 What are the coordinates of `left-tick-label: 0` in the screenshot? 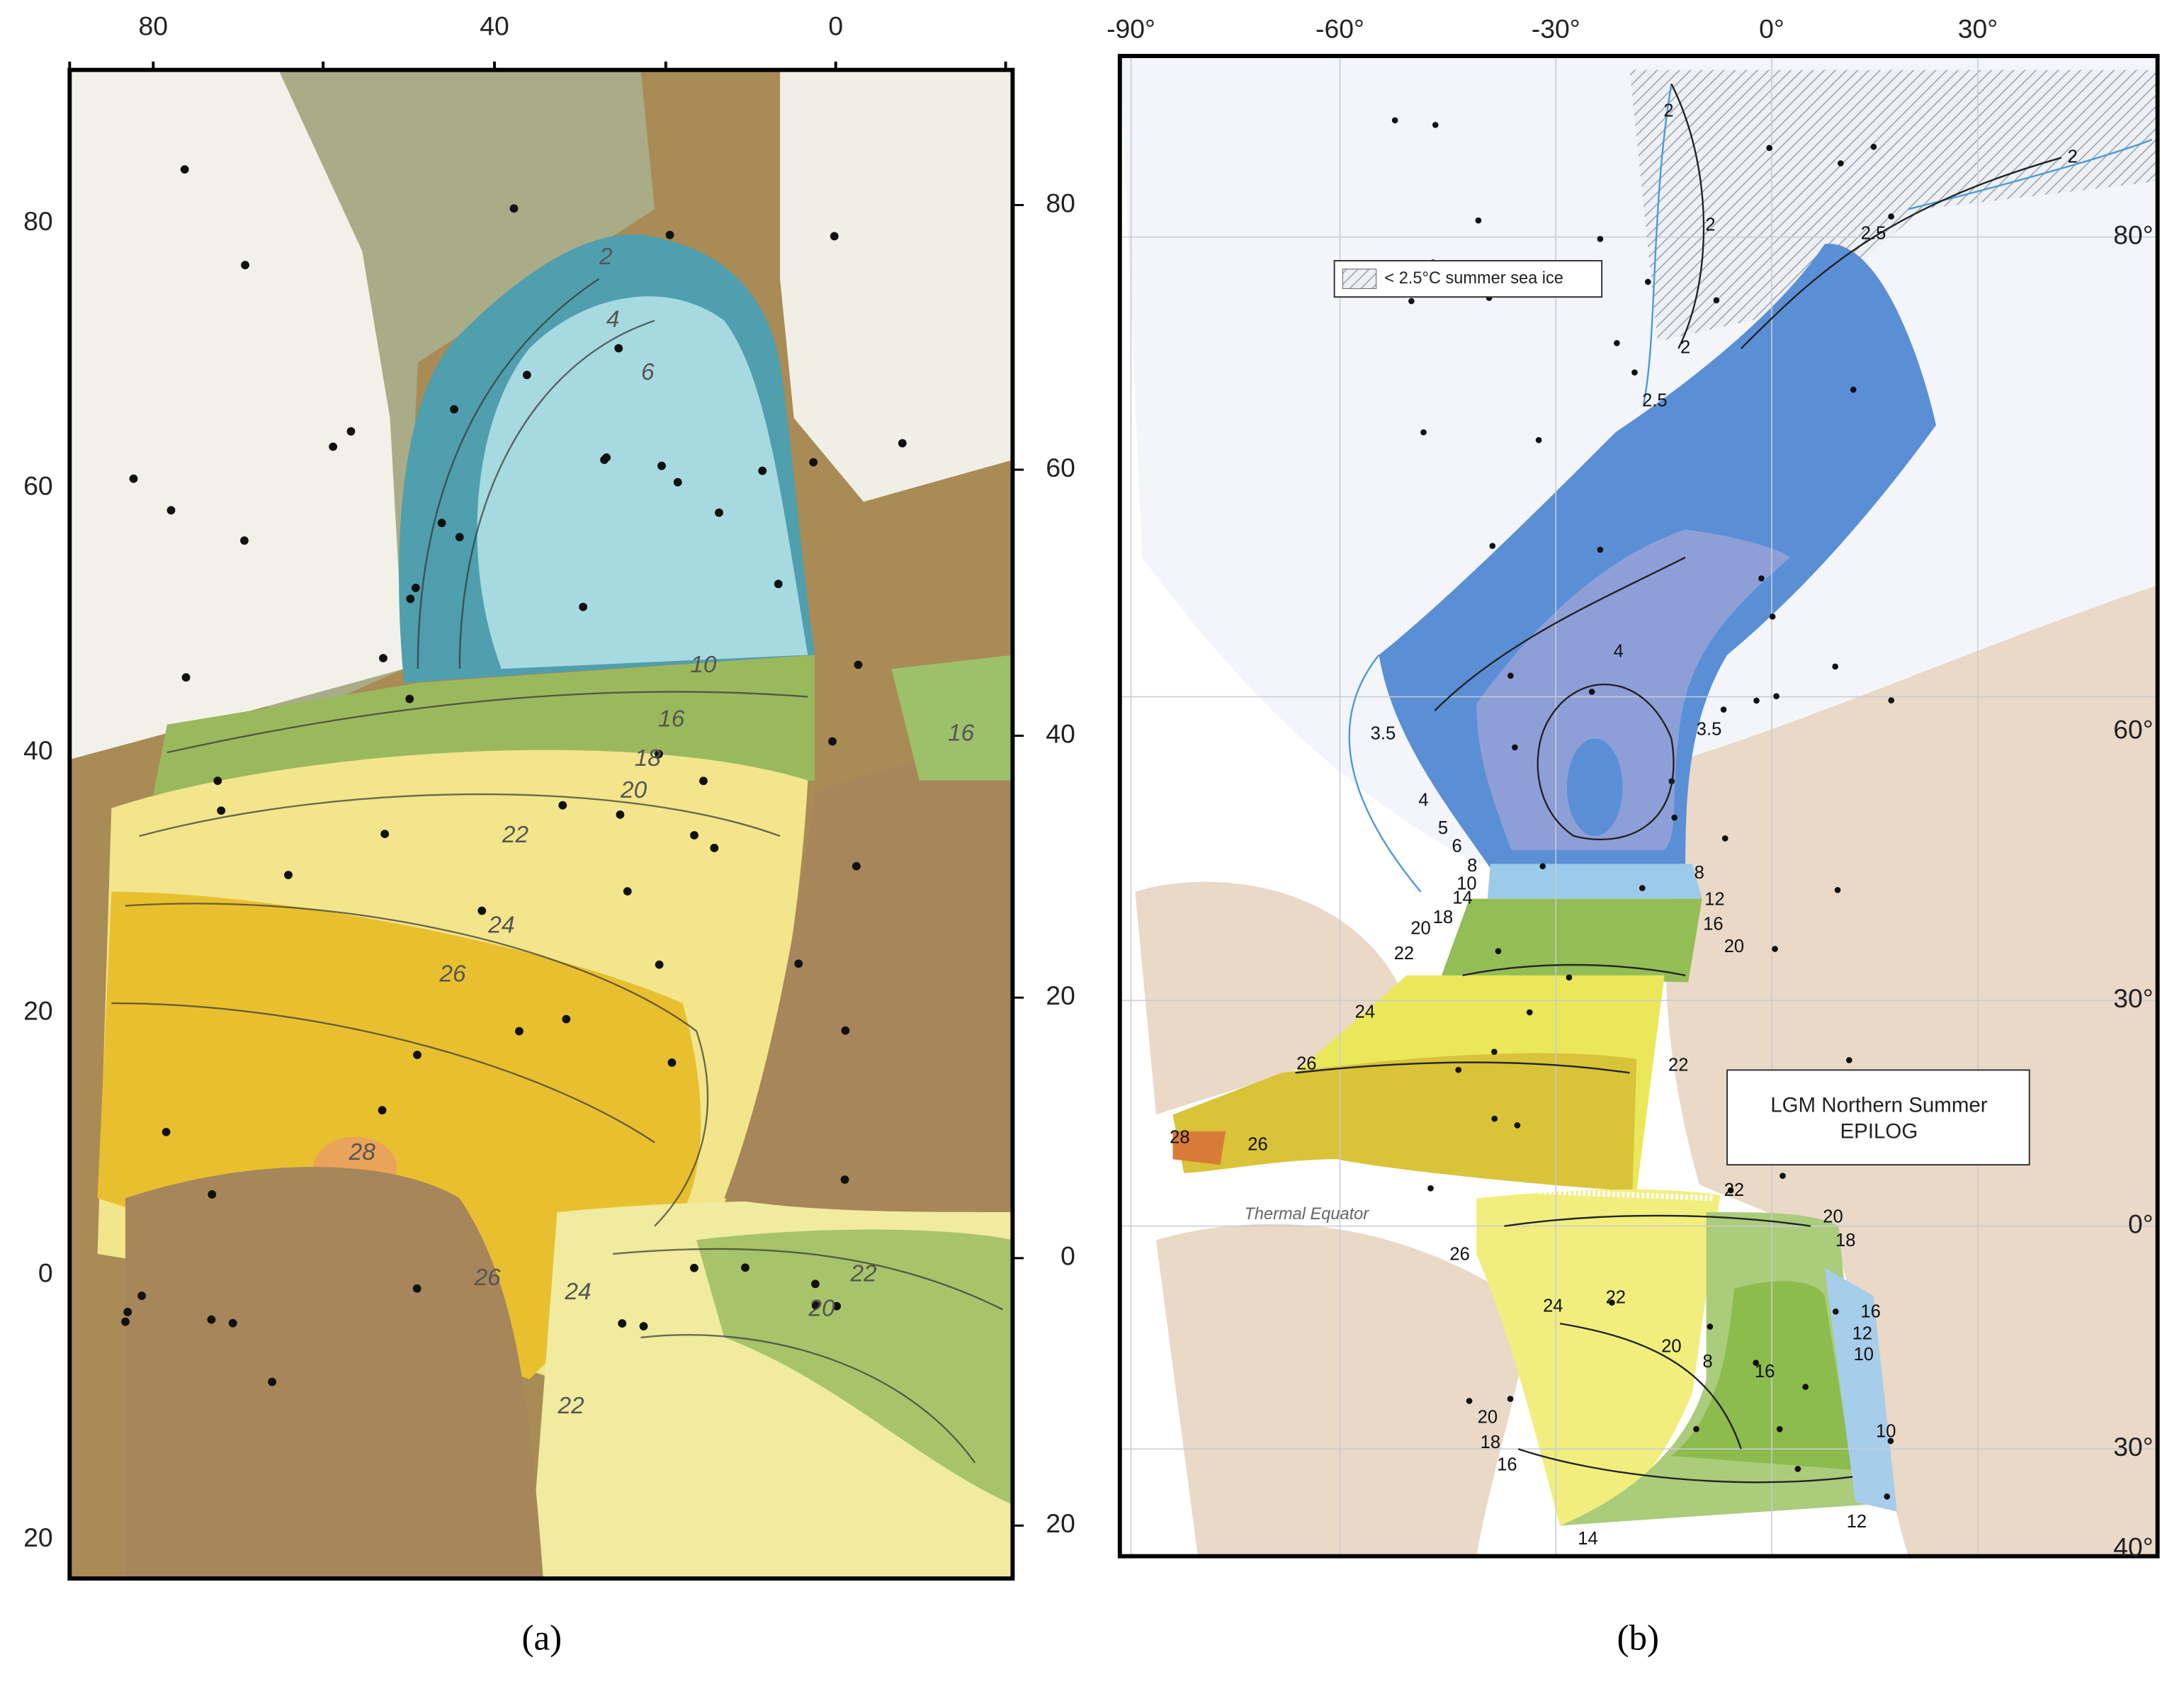 It's located at (45, 1272).